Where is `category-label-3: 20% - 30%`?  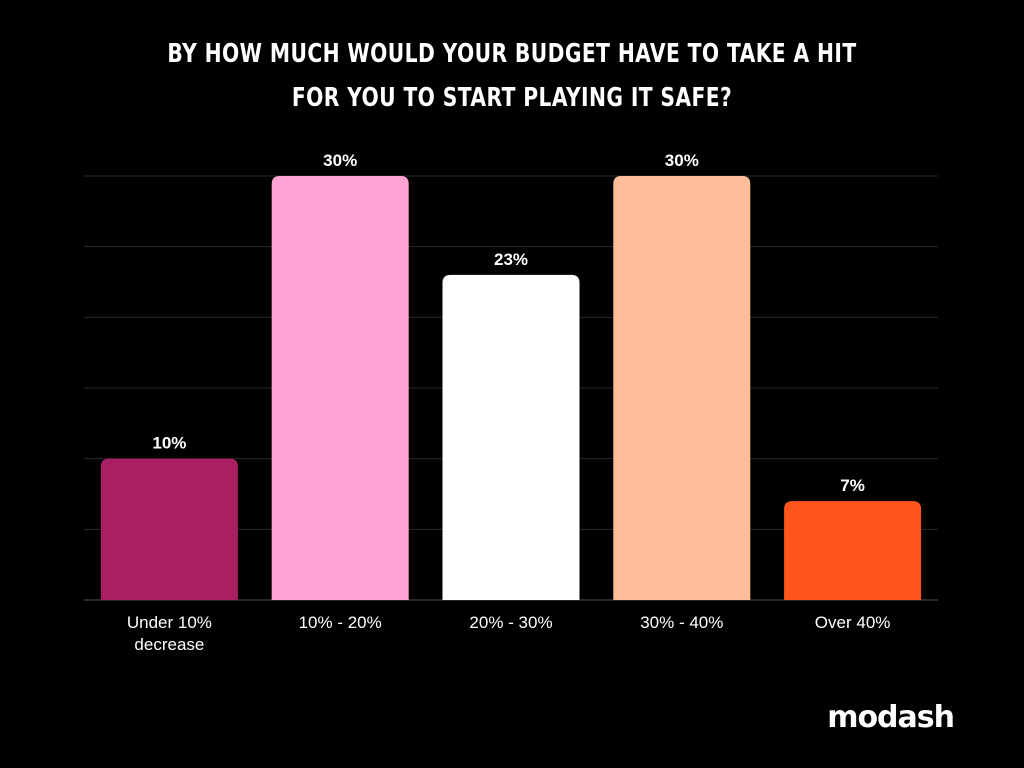
category-label-3: 20% - 30% is located at coordinates (511, 622).